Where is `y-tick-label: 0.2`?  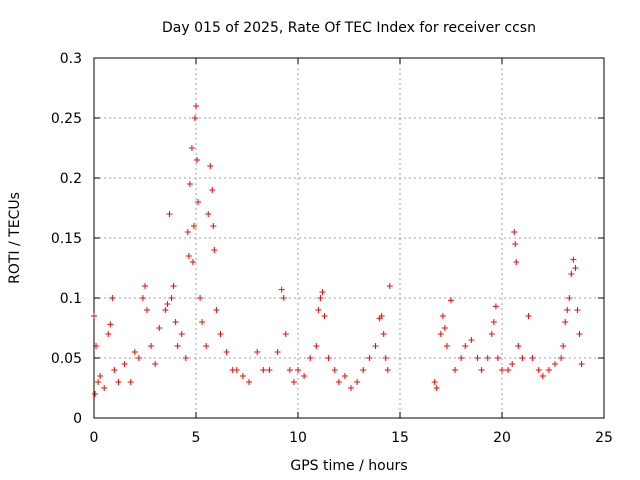
y-tick-label: 0.2 is located at coordinates (71, 179).